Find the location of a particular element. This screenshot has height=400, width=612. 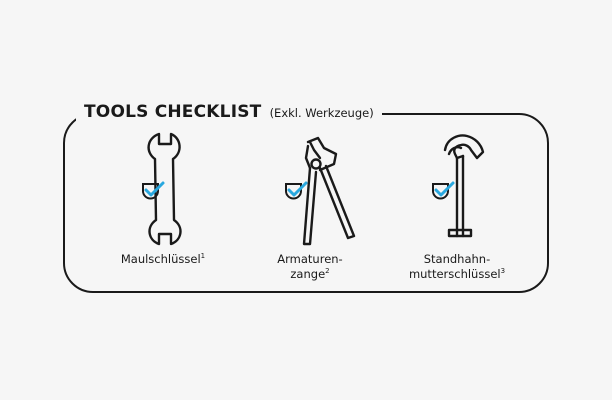

tool-label-wrench: Maulschlüssel1 is located at coordinates (163, 259).